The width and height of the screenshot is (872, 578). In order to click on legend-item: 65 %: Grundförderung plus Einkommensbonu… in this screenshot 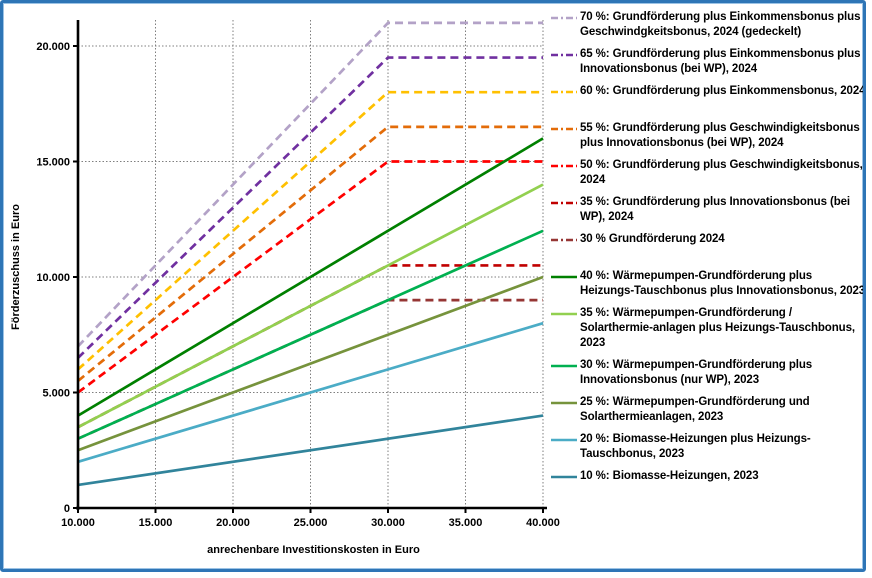, I will do `click(707, 62)`.